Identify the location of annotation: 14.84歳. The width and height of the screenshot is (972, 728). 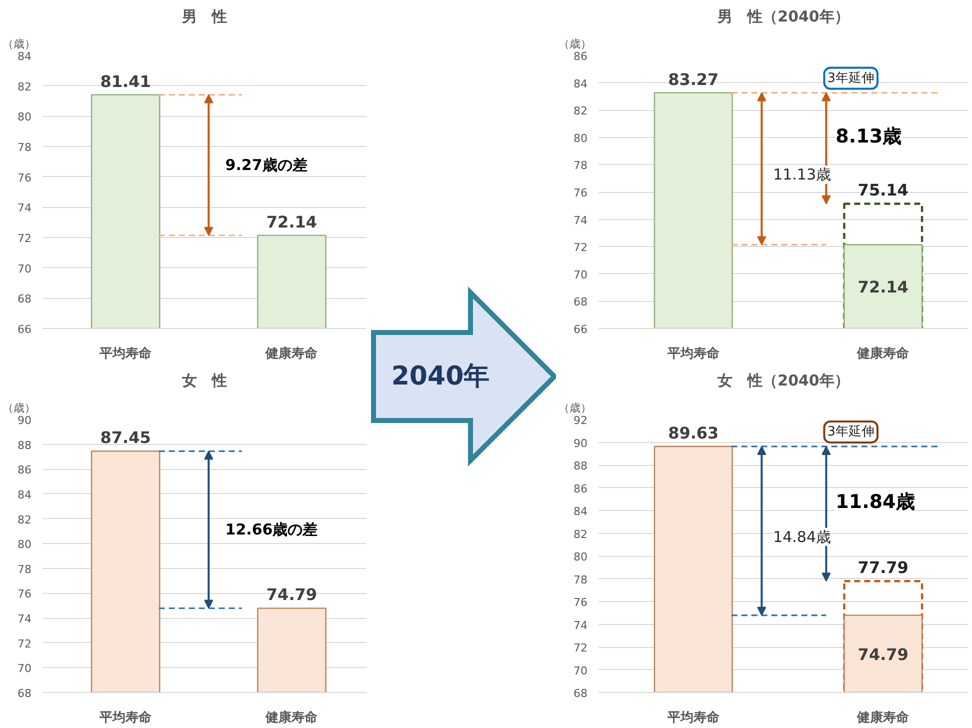
(802, 537).